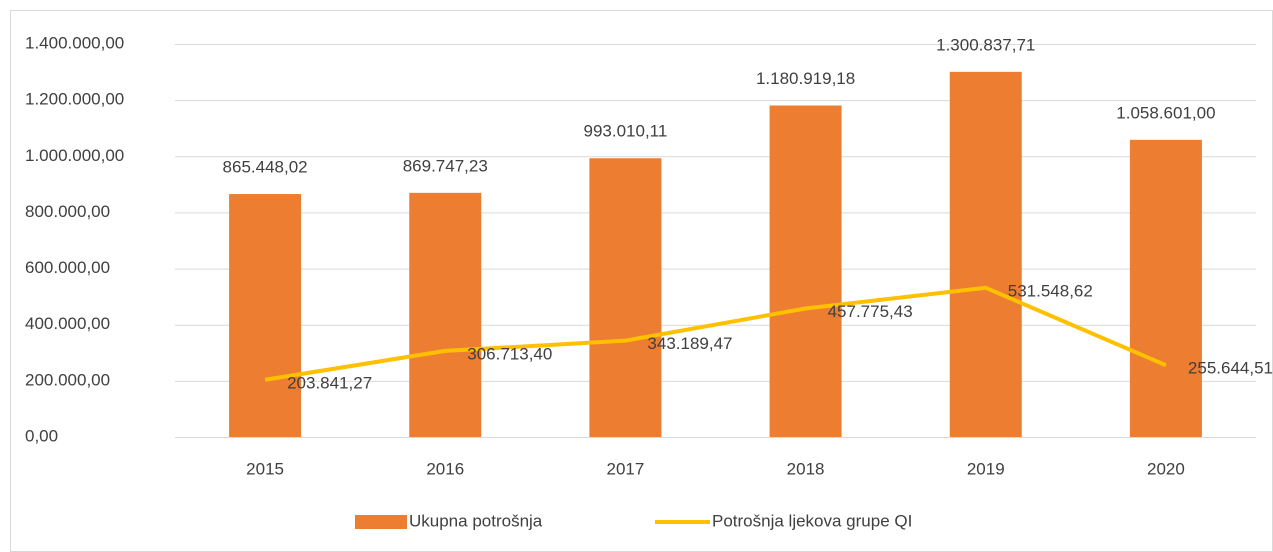  What do you see at coordinates (445, 165) in the screenshot?
I see `bar-value-label: 869.747,23` at bounding box center [445, 165].